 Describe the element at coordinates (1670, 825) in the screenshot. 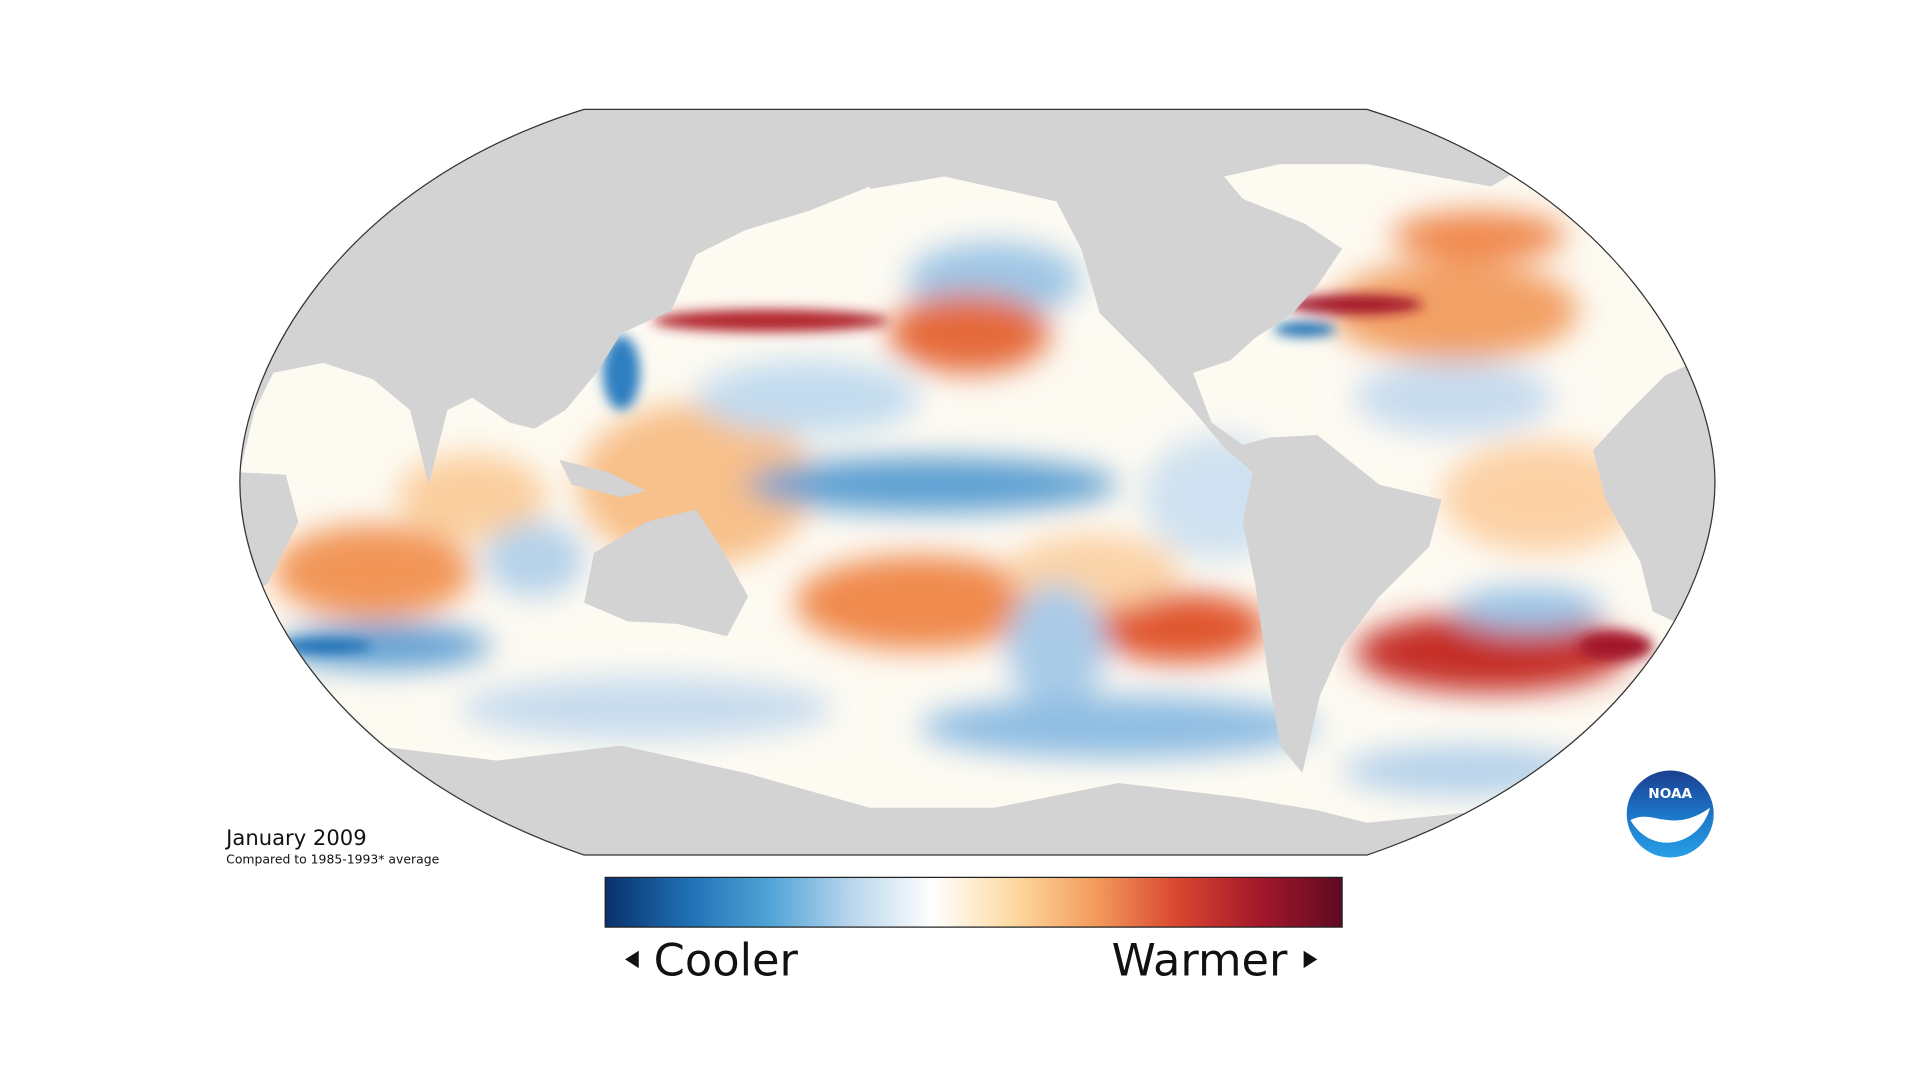

I see `logo-bird` at that location.